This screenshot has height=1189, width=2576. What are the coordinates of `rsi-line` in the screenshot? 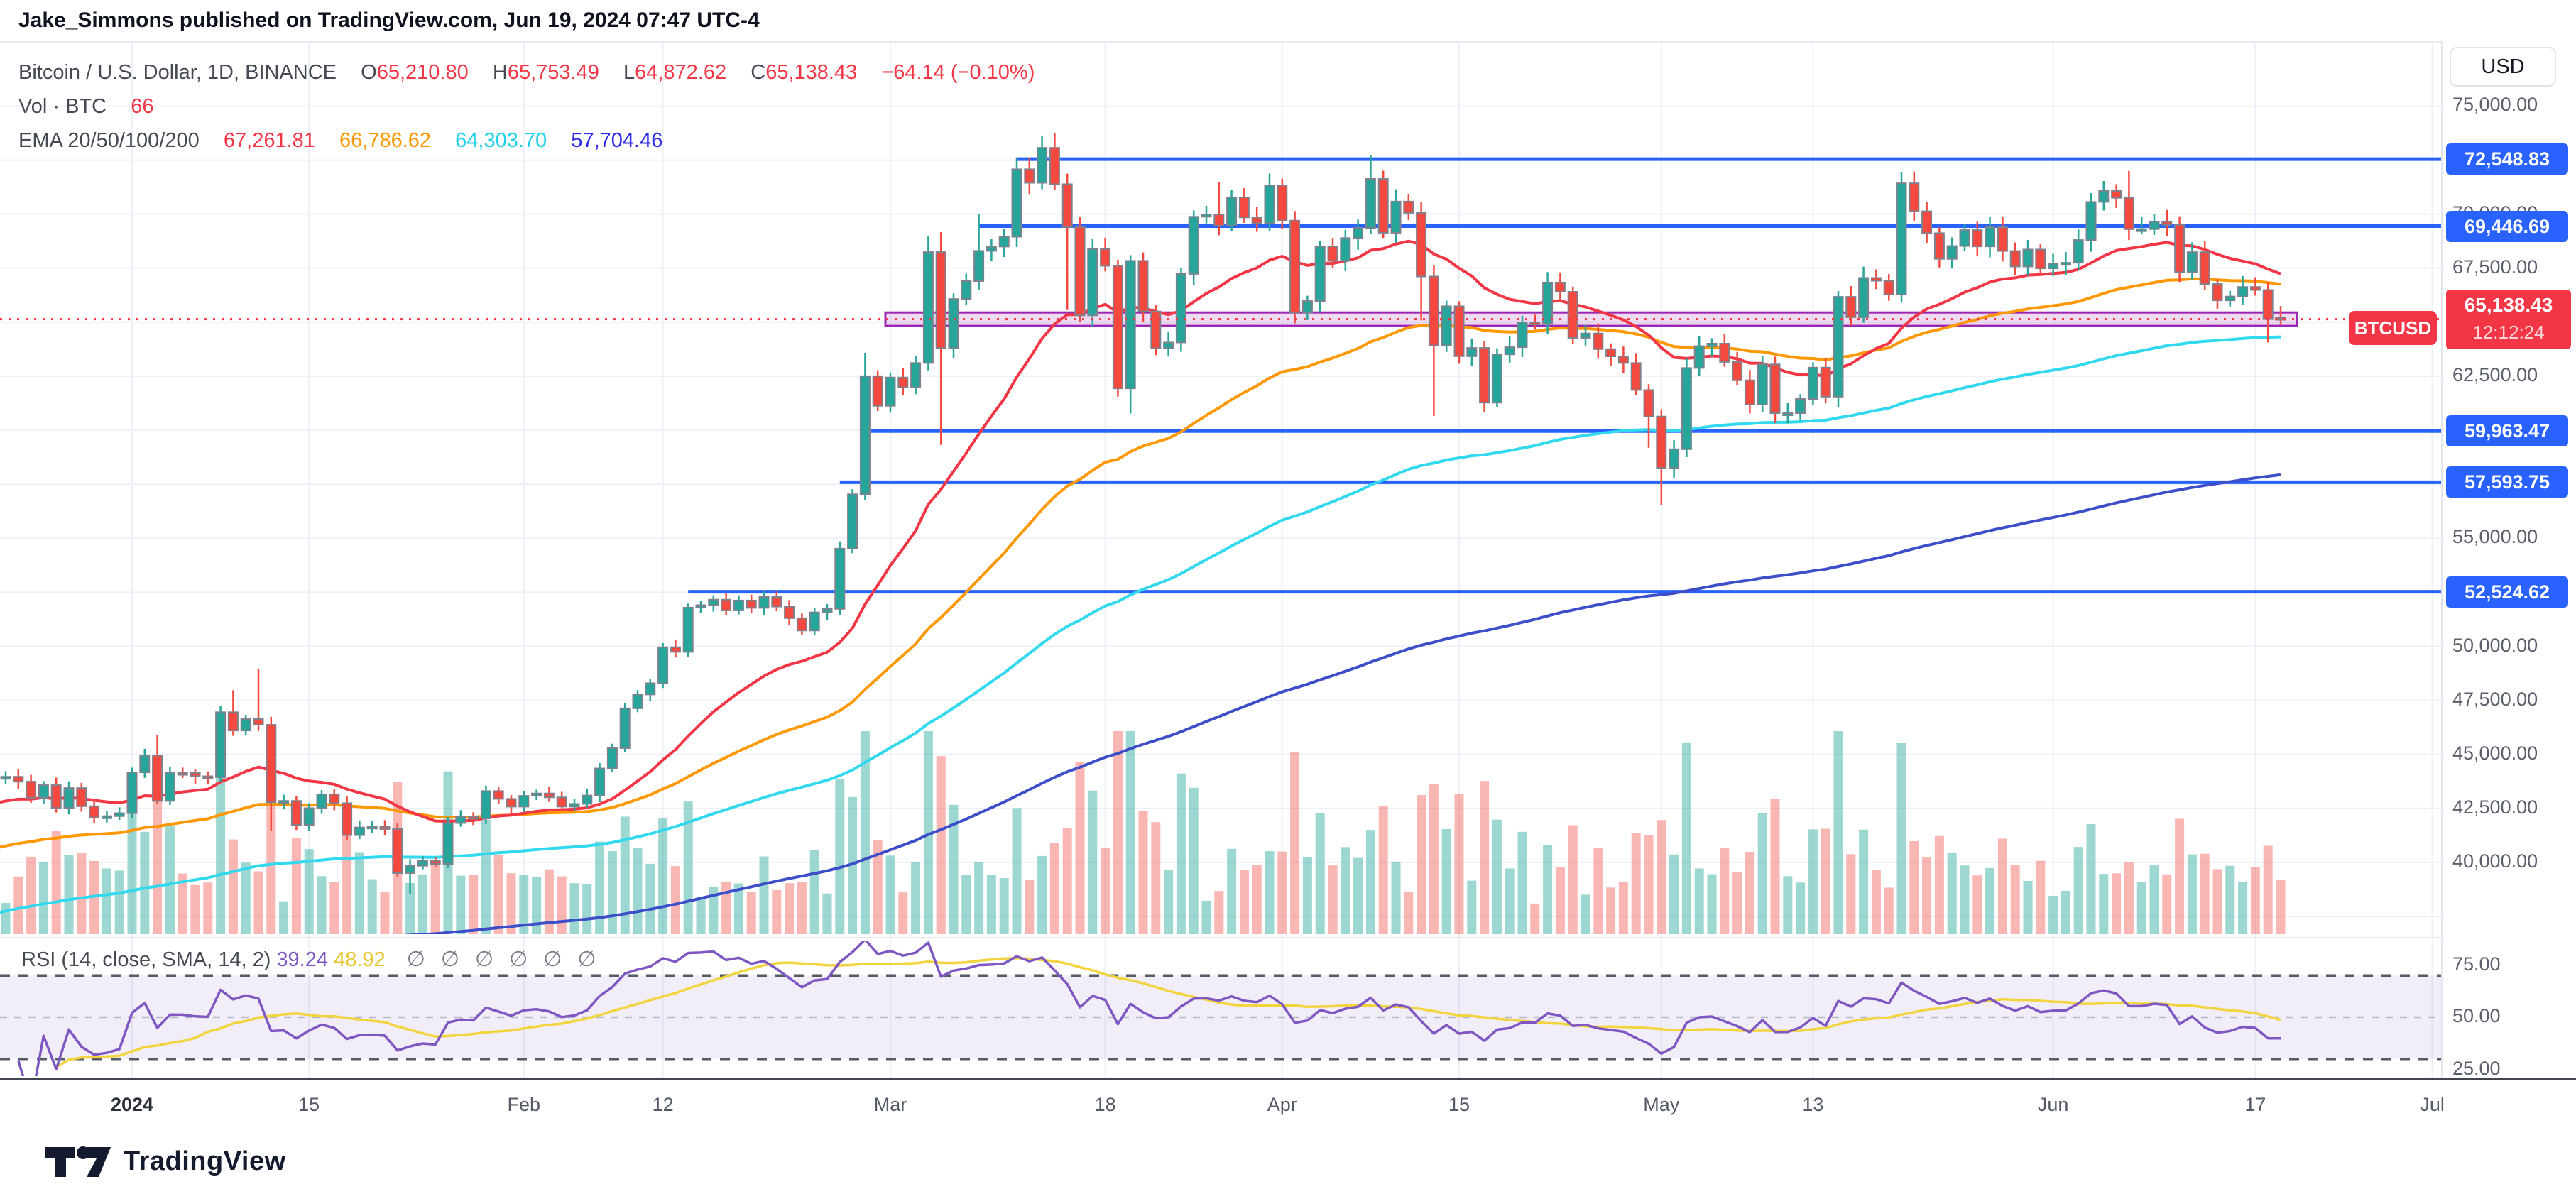 It's located at (1149, 1022).